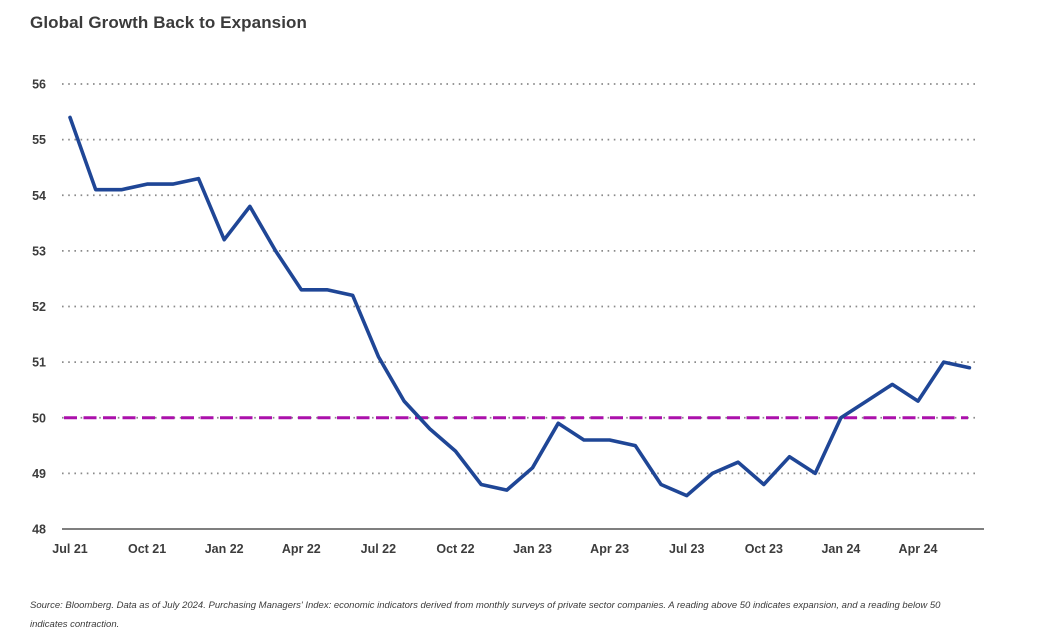  What do you see at coordinates (764, 549) in the screenshot?
I see `x-tick-label: Oct 23` at bounding box center [764, 549].